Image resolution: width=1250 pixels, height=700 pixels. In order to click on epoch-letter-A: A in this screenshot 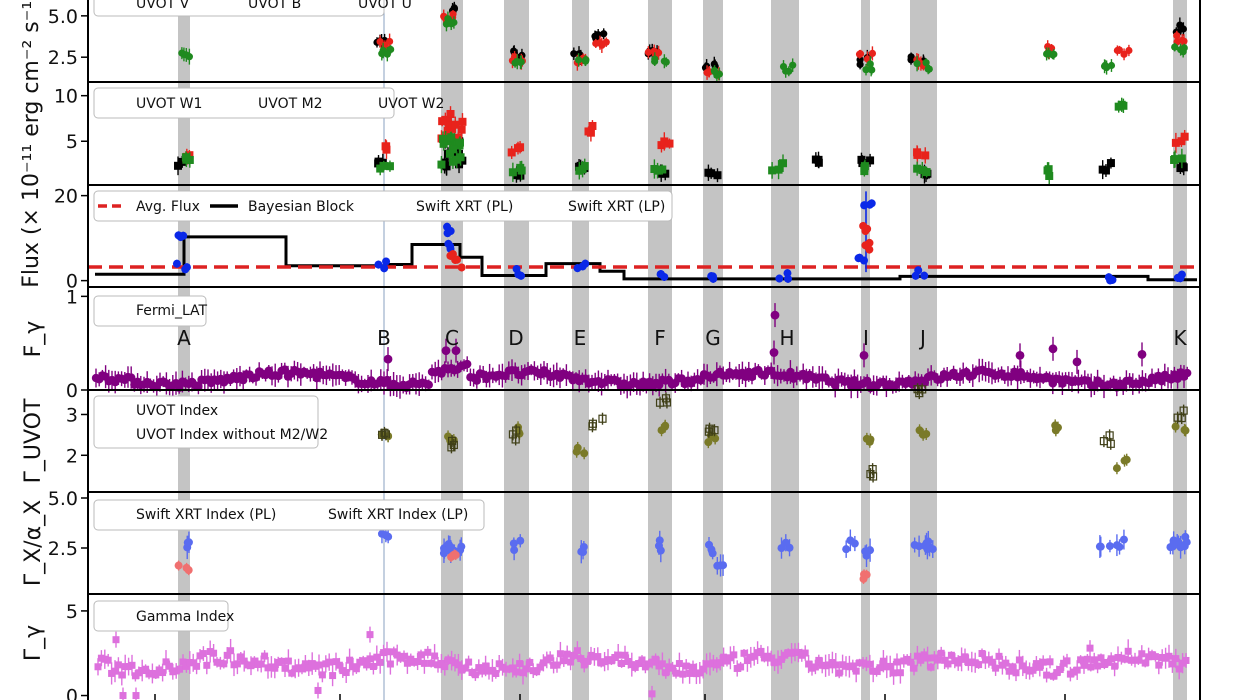, I will do `click(184, 338)`.